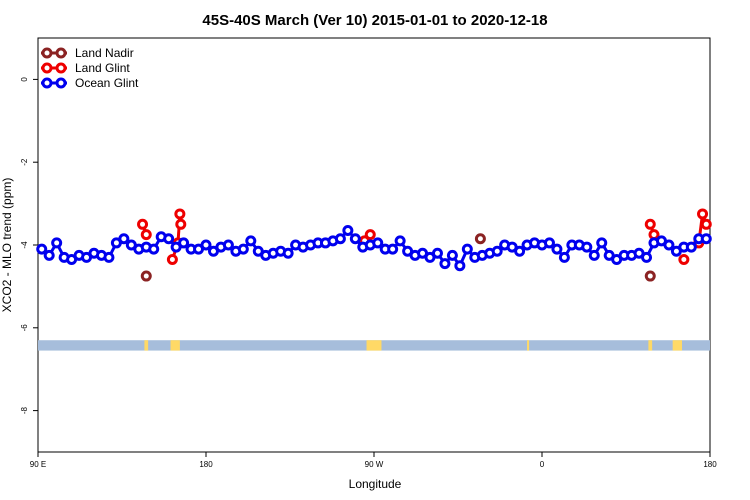 The width and height of the screenshot is (750, 500). What do you see at coordinates (24, 410) in the screenshot?
I see `y-tick-label: -8` at bounding box center [24, 410].